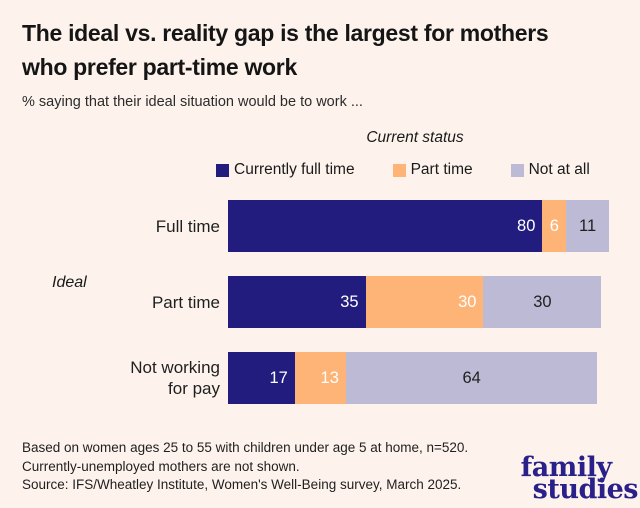  I want to click on bar-row: 35 30 30, so click(415, 302).